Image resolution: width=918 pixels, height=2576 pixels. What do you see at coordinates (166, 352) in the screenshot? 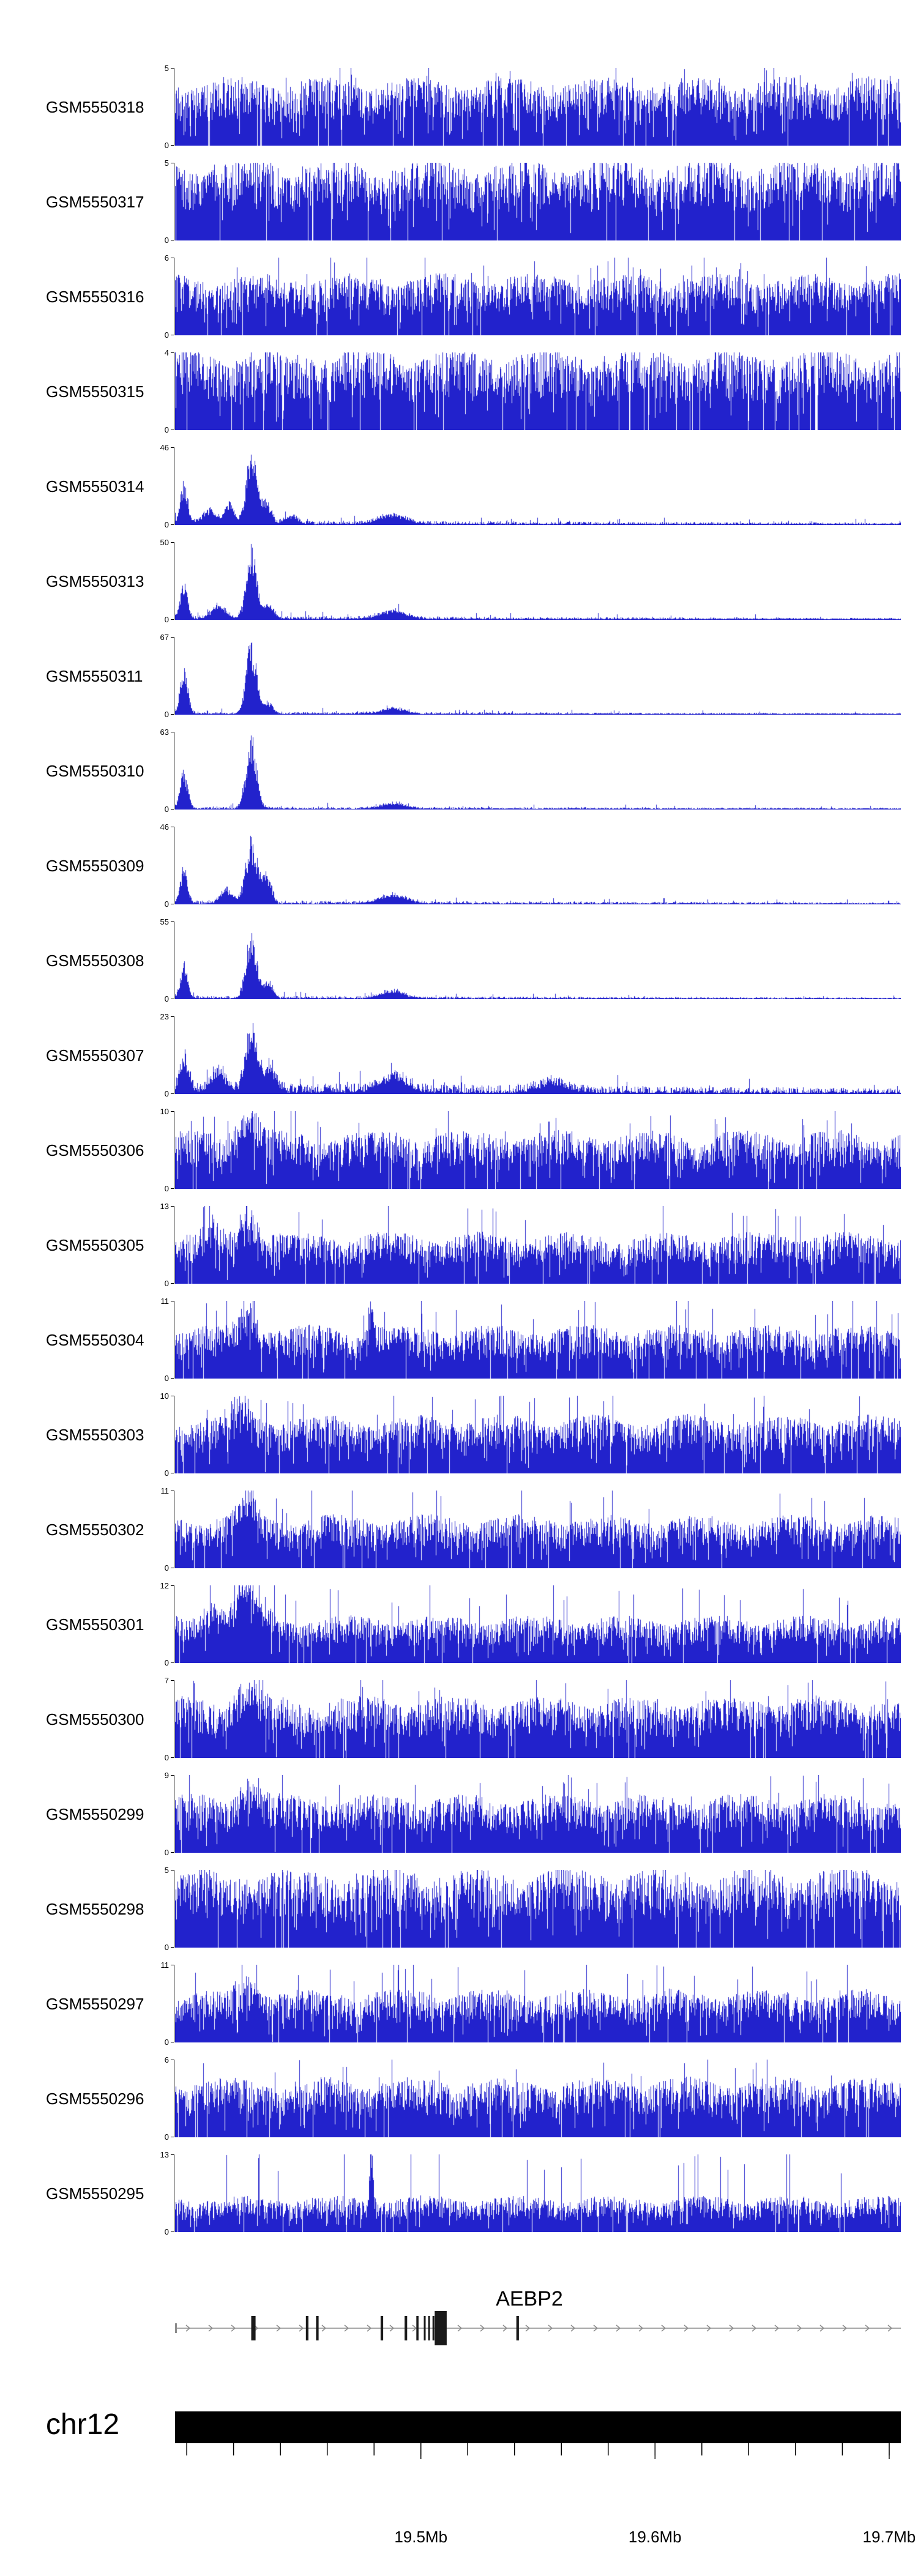
I see `track-yaxis-max-label: 4` at bounding box center [166, 352].